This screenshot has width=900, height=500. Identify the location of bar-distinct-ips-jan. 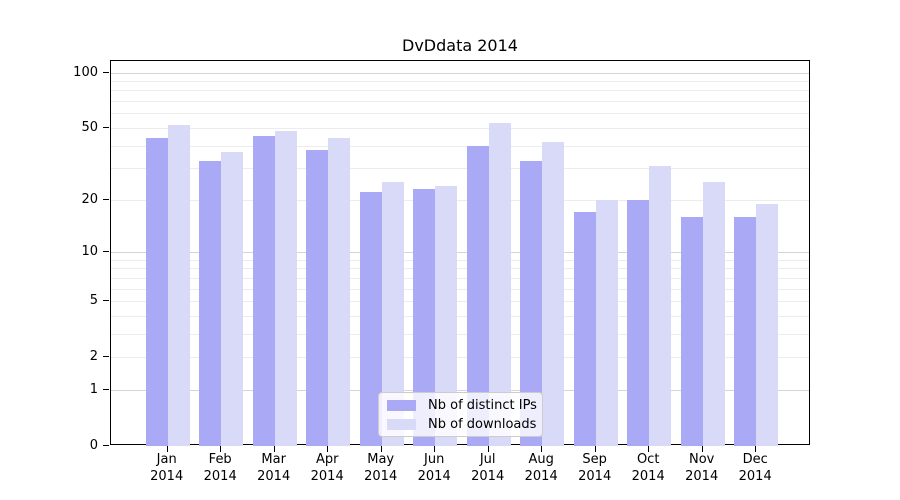
(156, 292).